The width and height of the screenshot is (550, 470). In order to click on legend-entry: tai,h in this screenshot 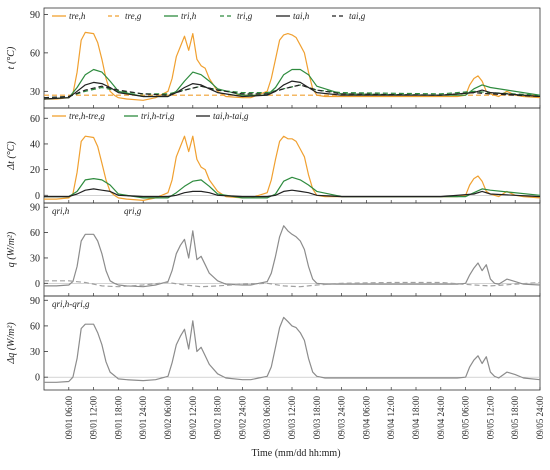, I will do `click(293, 16)`.